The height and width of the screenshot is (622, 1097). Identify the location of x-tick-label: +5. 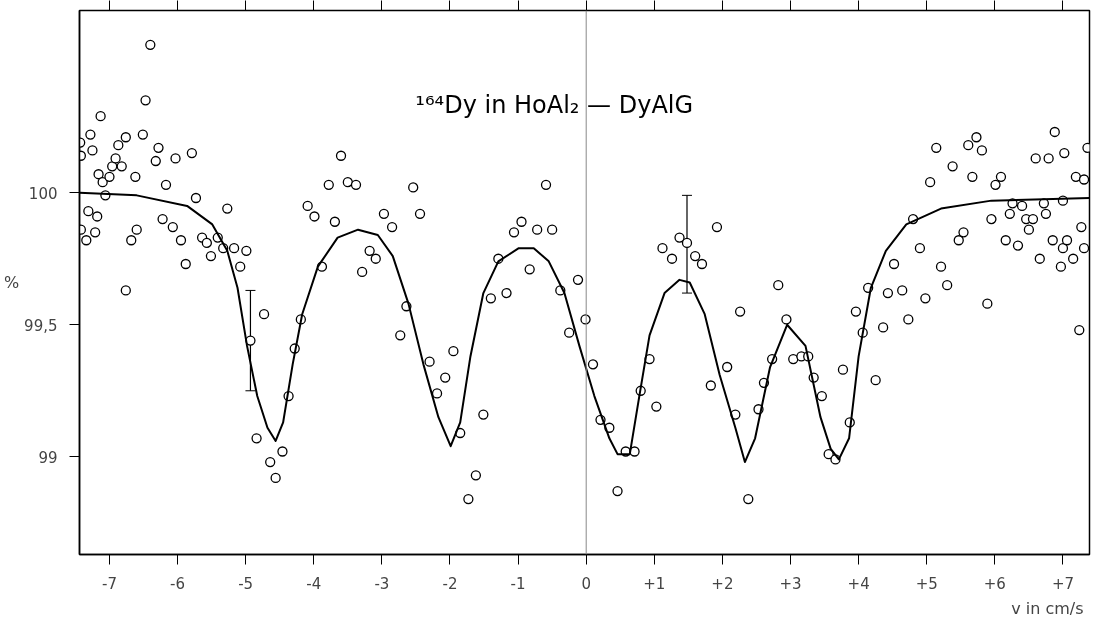
(926, 583).